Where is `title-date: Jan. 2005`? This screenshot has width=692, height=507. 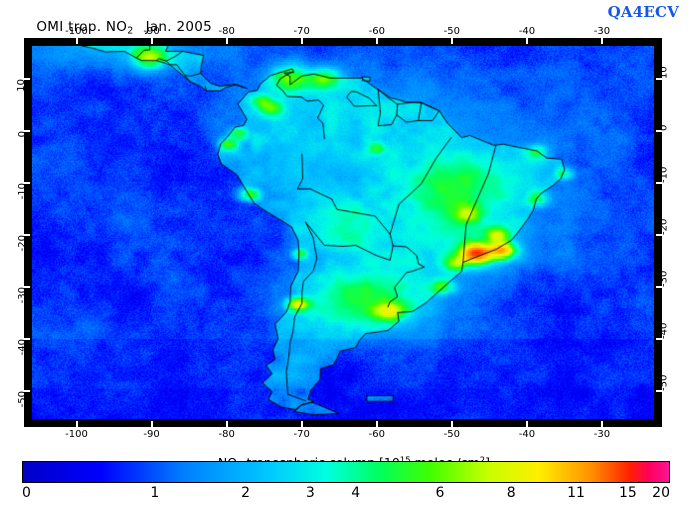
title-date: Jan. 2005 is located at coordinates (179, 27).